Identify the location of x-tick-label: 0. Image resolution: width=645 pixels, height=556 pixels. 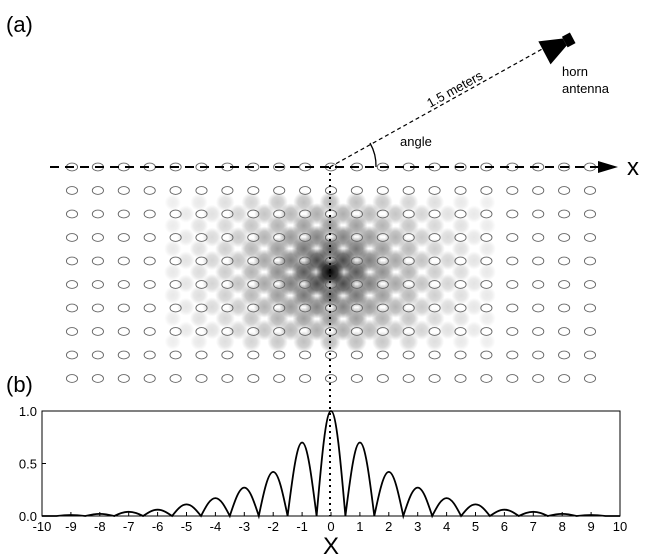
(330, 526).